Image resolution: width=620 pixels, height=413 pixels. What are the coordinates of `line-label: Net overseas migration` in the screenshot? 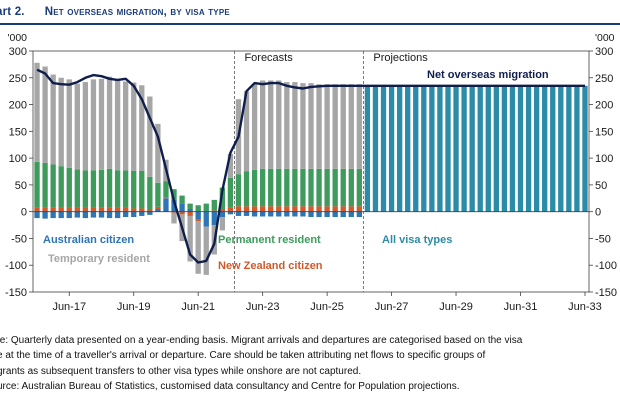 It's located at (488, 75).